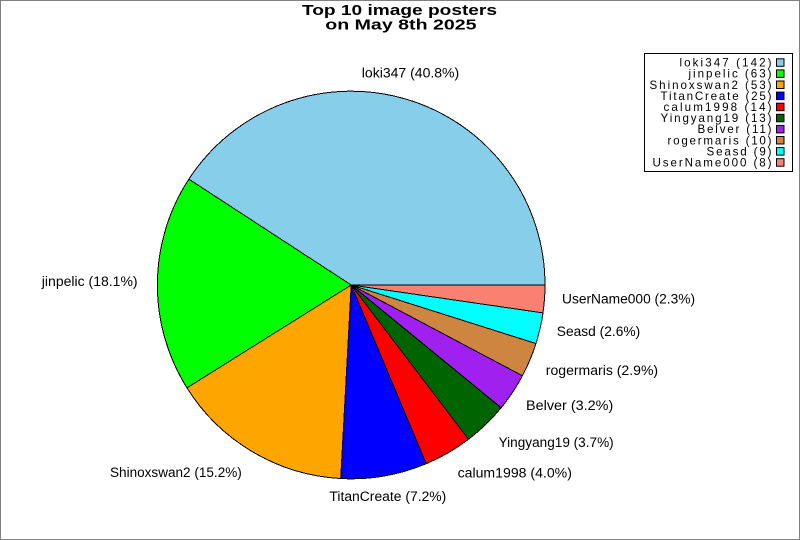 This screenshot has width=800, height=540. What do you see at coordinates (387, 496) in the screenshot?
I see `svg-text: TitanCreate (7.2%)` at bounding box center [387, 496].